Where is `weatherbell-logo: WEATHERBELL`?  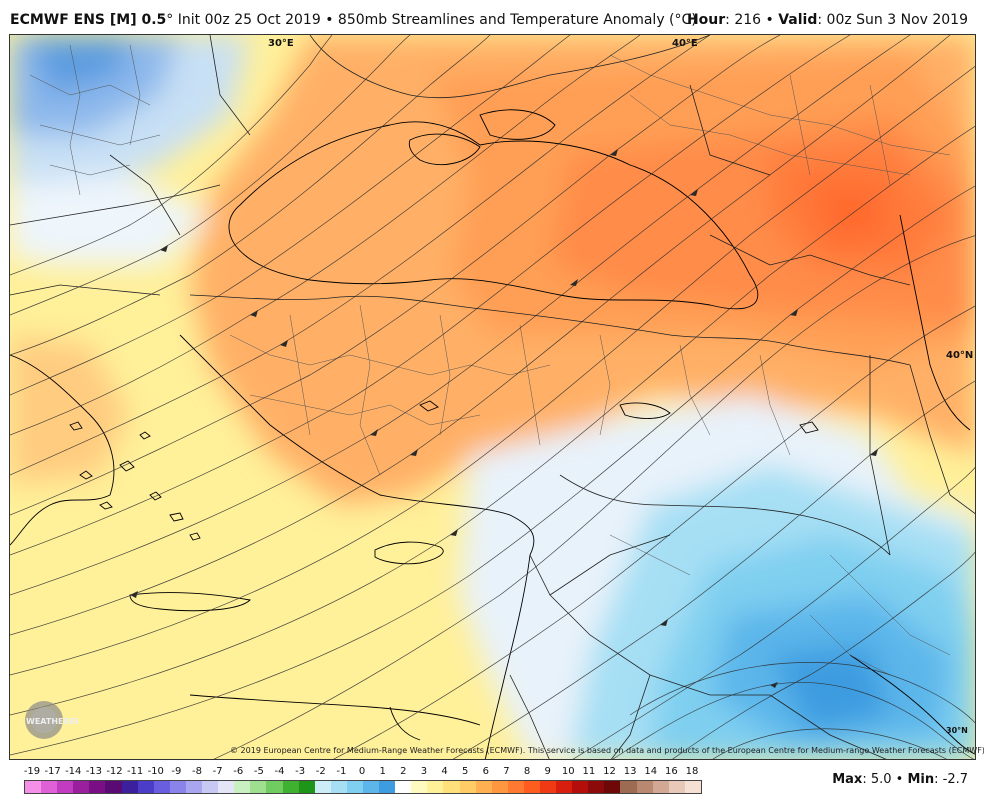
weatherbell-logo: WEATHERBELL is located at coordinates (51, 720).